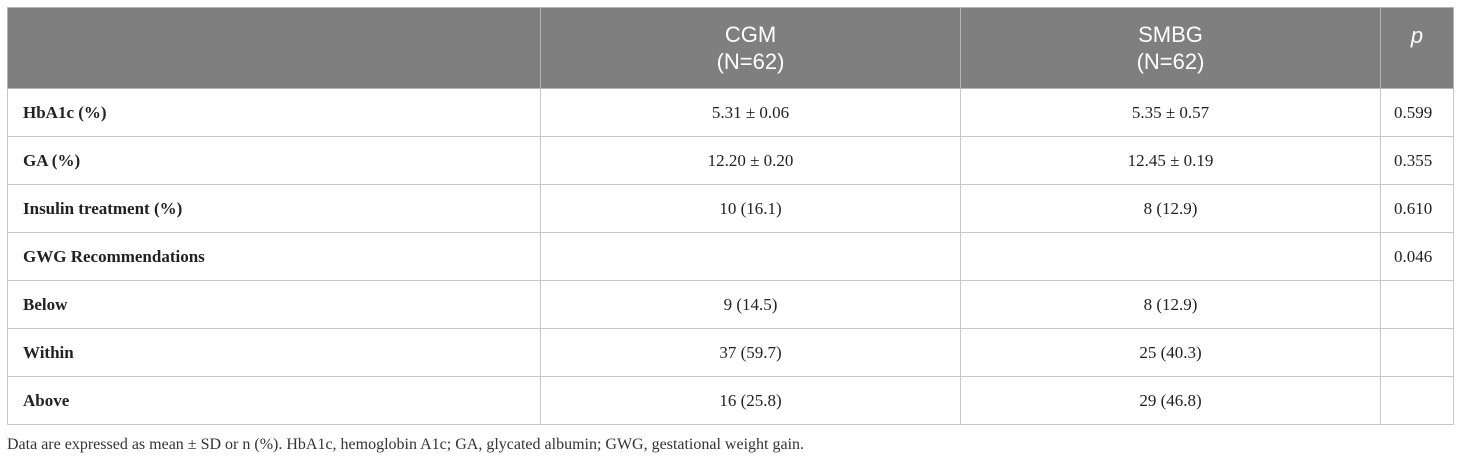  Describe the element at coordinates (1170, 352) in the screenshot. I see `smbg-value: 25 (40.3)` at that location.